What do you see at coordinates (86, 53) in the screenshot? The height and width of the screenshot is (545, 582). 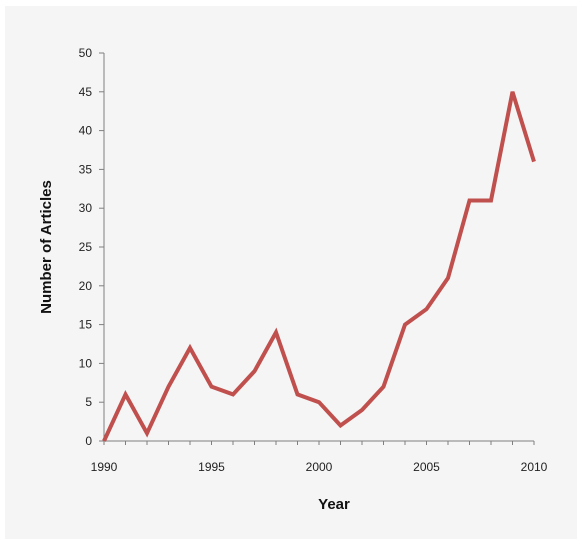 I see `y-tick-label: 50` at bounding box center [86, 53].